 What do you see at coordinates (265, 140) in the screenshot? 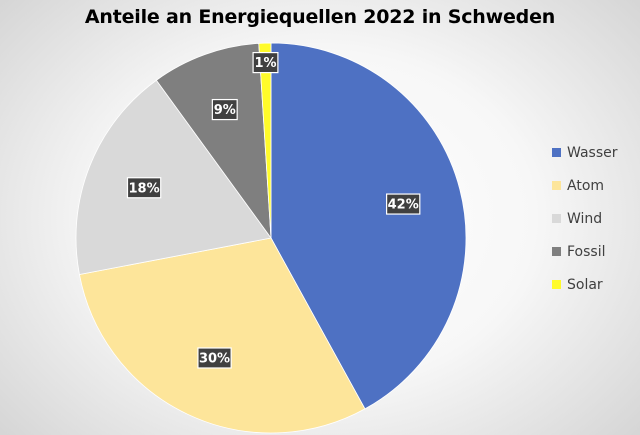
I see `pie-slice-solar` at bounding box center [265, 140].